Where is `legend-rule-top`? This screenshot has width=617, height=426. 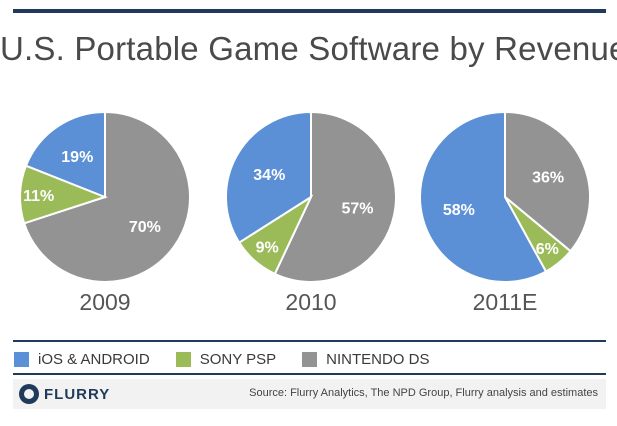
legend-rule-top is located at coordinates (309, 341).